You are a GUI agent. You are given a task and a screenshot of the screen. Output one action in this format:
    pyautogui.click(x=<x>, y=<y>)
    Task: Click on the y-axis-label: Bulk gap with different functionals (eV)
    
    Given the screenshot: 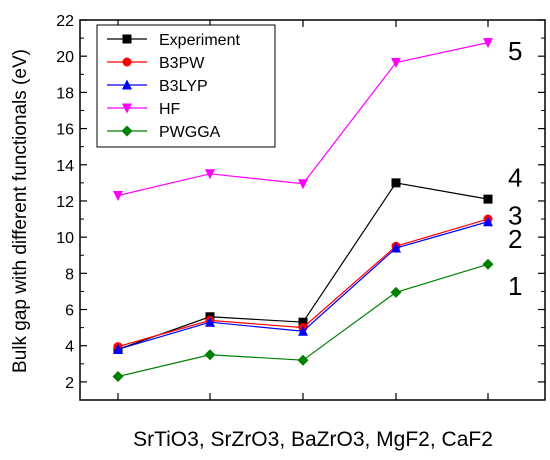 What is the action you would take?
    pyautogui.click(x=20, y=211)
    